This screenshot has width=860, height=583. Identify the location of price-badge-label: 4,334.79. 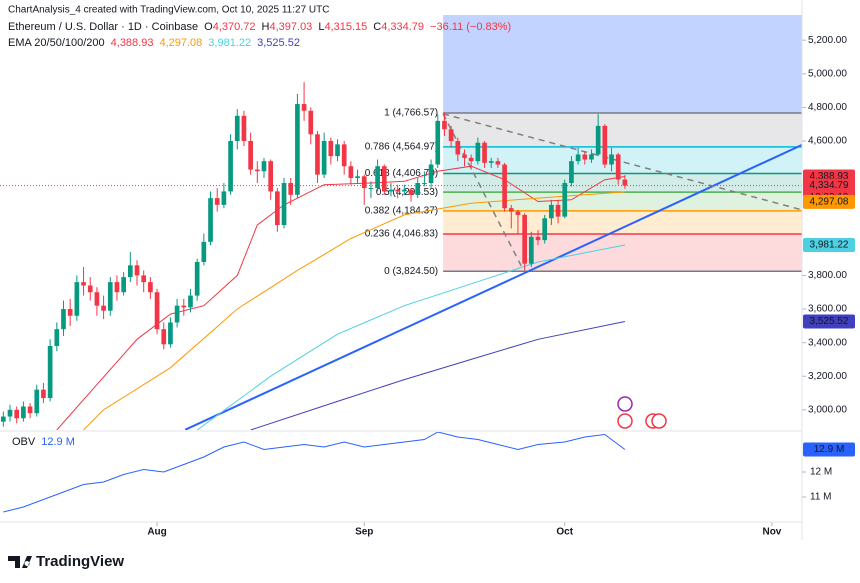
(829, 185).